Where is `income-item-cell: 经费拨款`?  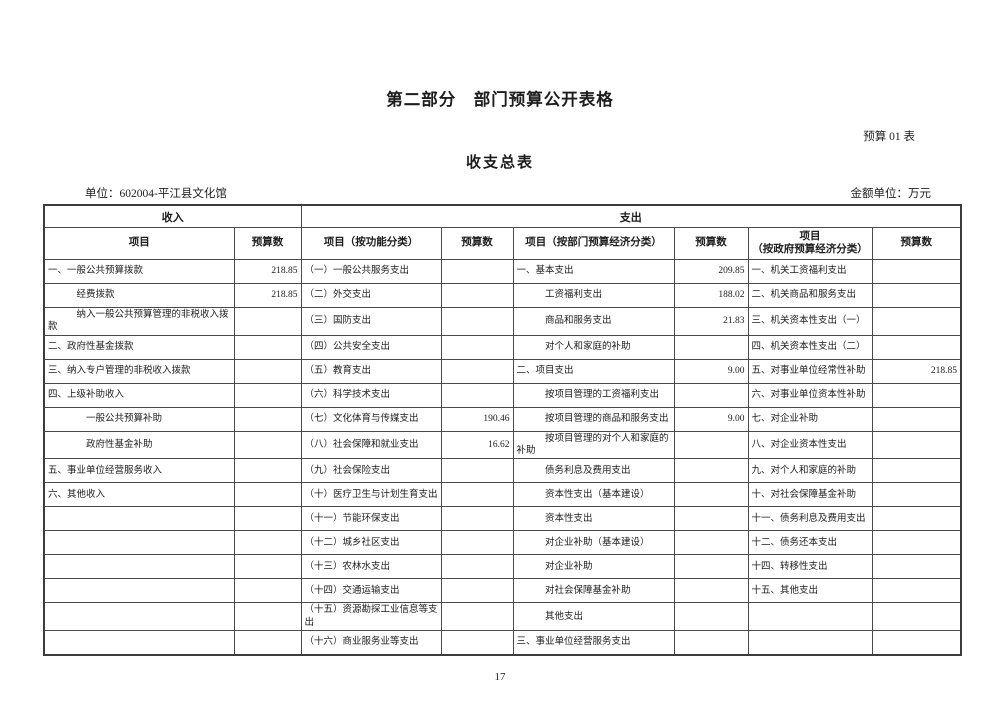 income-item-cell: 经费拨款 is located at coordinates (139, 295).